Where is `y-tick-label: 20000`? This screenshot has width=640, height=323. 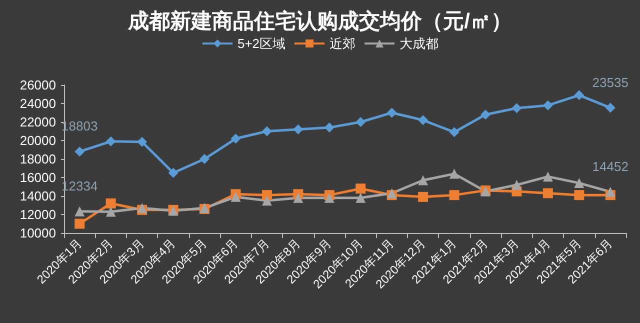
y-tick-label: 20000 is located at coordinates (38, 140).